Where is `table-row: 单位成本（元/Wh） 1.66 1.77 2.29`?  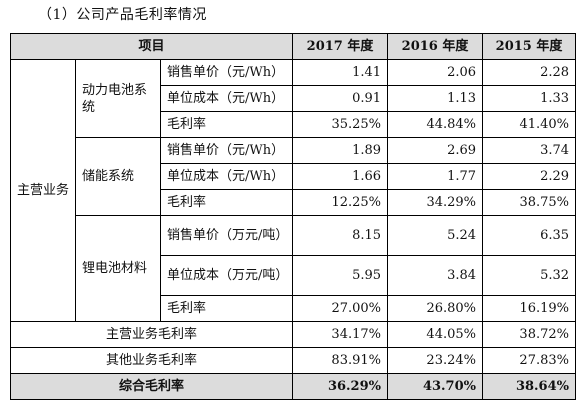
table-row: 单位成本（元/Wh） 1.66 1.77 2.29 is located at coordinates (294, 176).